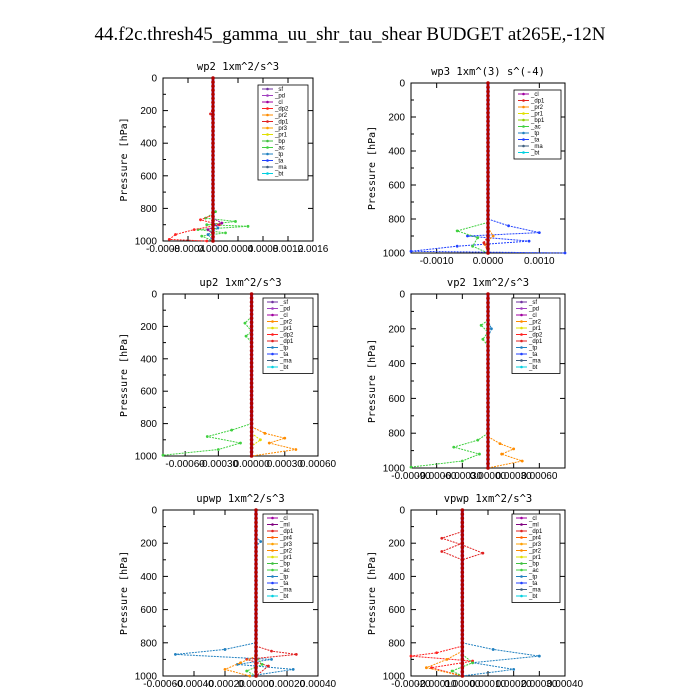 Image resolution: width=700 pixels, height=700 pixels. What do you see at coordinates (533, 597) in the screenshot?
I see `legend-label: _bt` at bounding box center [533, 597].